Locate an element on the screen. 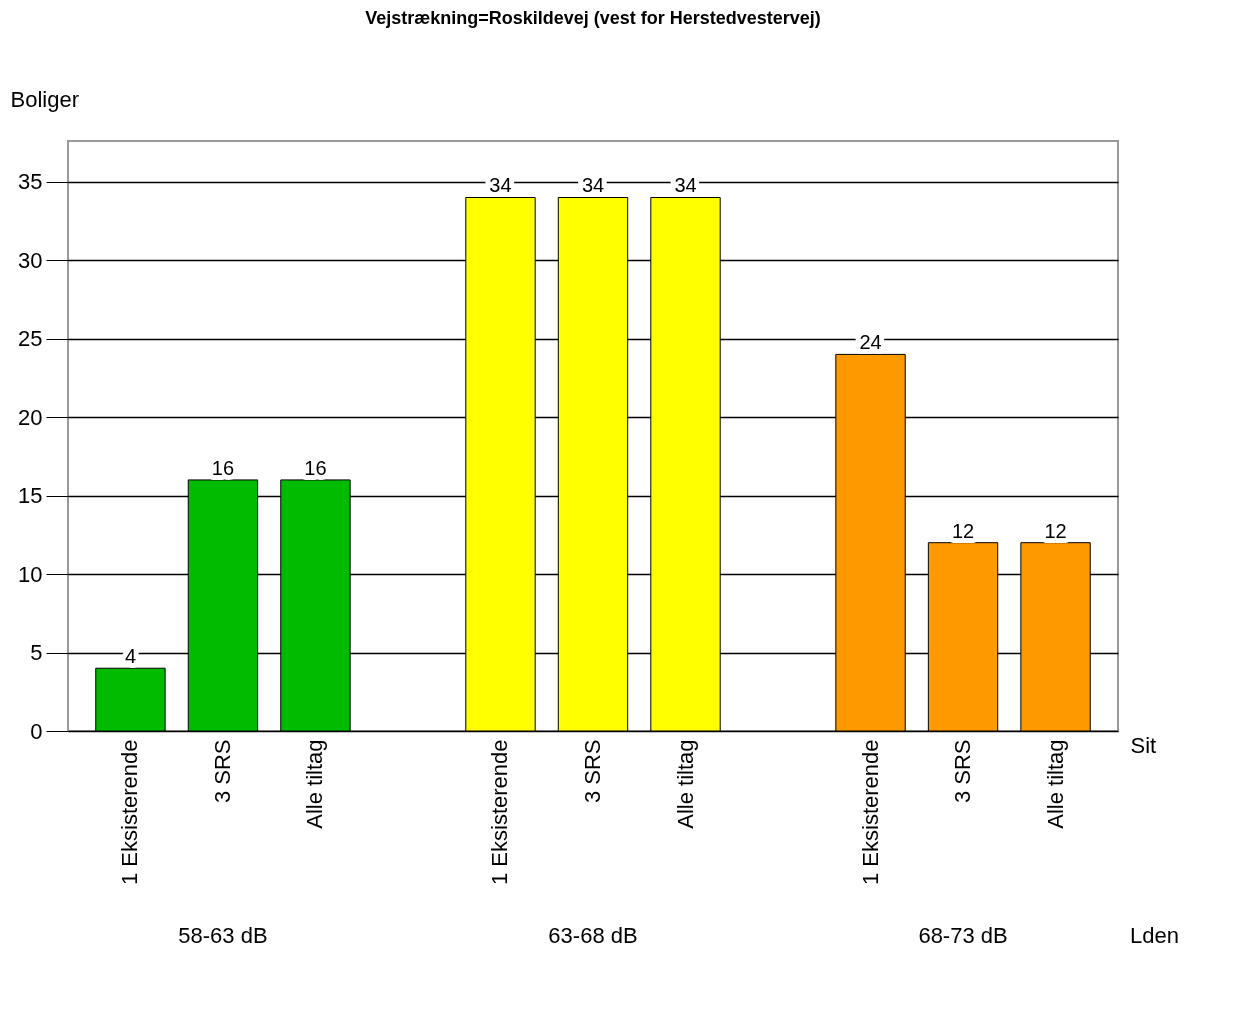 This screenshot has height=1014, width=1239. text: Lden is located at coordinates (1154, 935).